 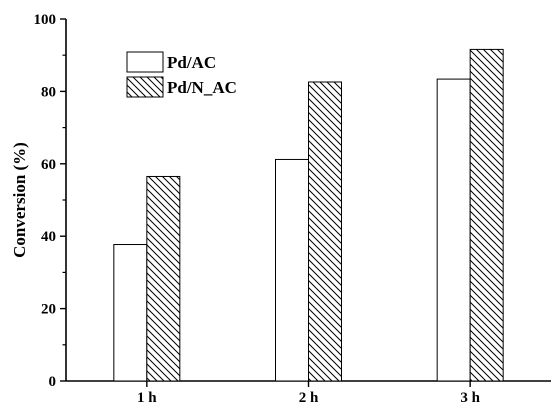 What do you see at coordinates (202, 87) in the screenshot?
I see `legend-label: Pd/N_AC` at bounding box center [202, 87].